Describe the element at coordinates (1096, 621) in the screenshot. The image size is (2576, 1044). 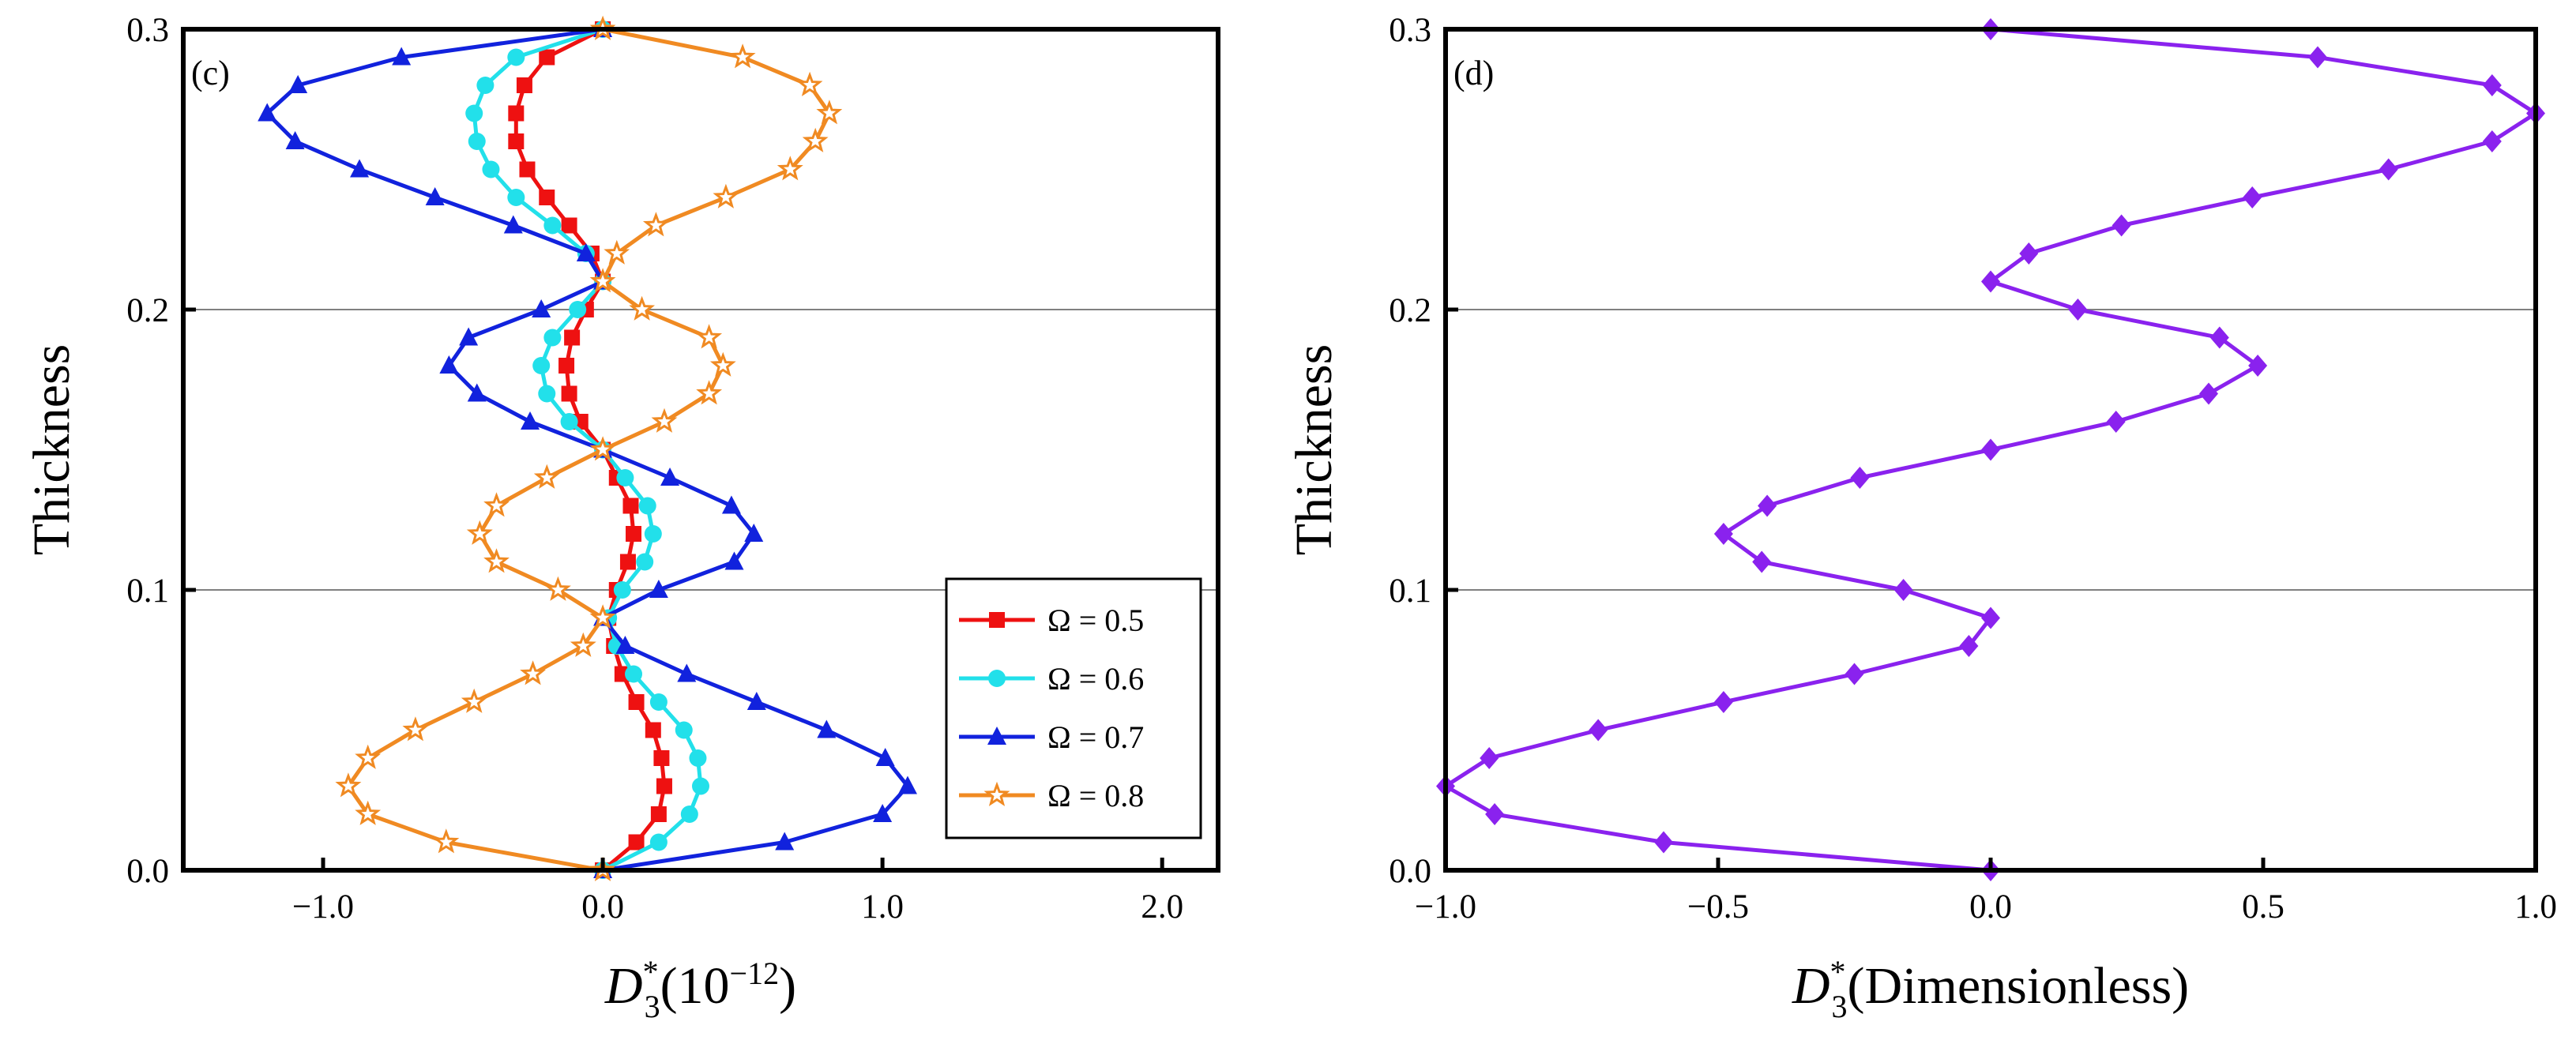
I see `legend-entry-label: Ω = 0.5` at that location.